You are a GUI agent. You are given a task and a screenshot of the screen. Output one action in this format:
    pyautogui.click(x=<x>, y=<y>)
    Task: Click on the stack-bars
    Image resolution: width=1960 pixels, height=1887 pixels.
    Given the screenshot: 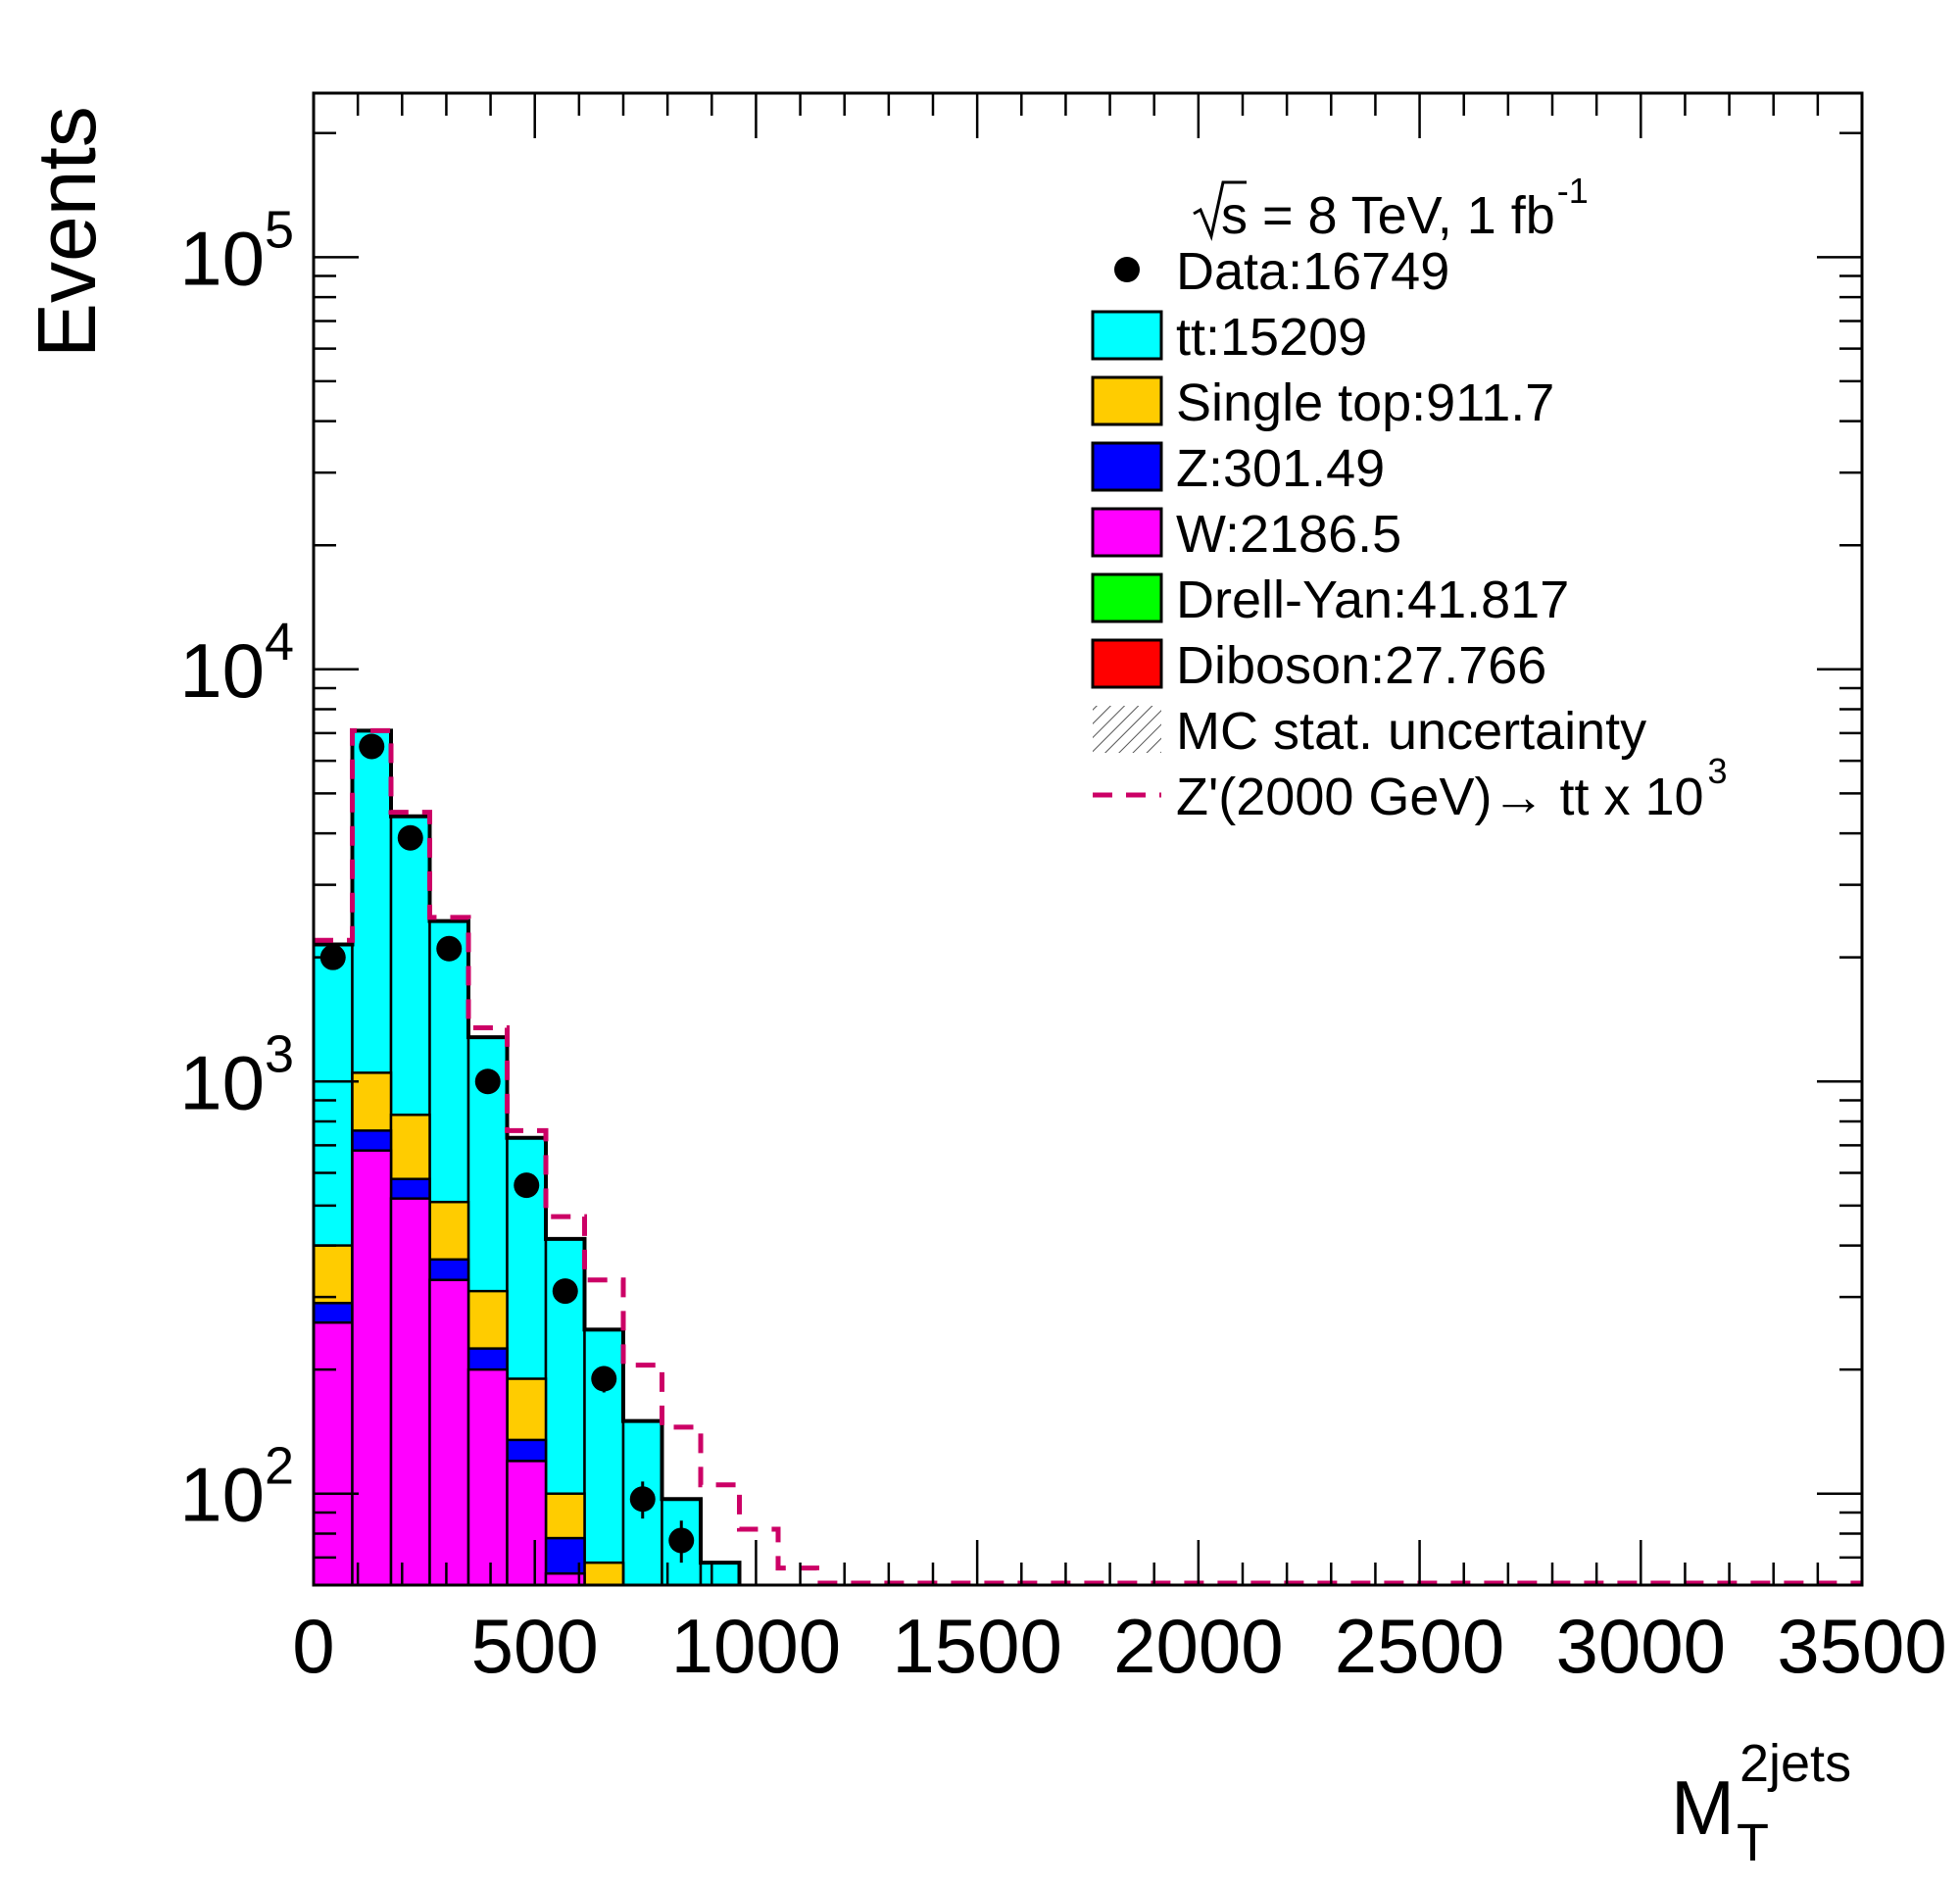 What is the action you would take?
    pyautogui.click(x=527, y=1157)
    